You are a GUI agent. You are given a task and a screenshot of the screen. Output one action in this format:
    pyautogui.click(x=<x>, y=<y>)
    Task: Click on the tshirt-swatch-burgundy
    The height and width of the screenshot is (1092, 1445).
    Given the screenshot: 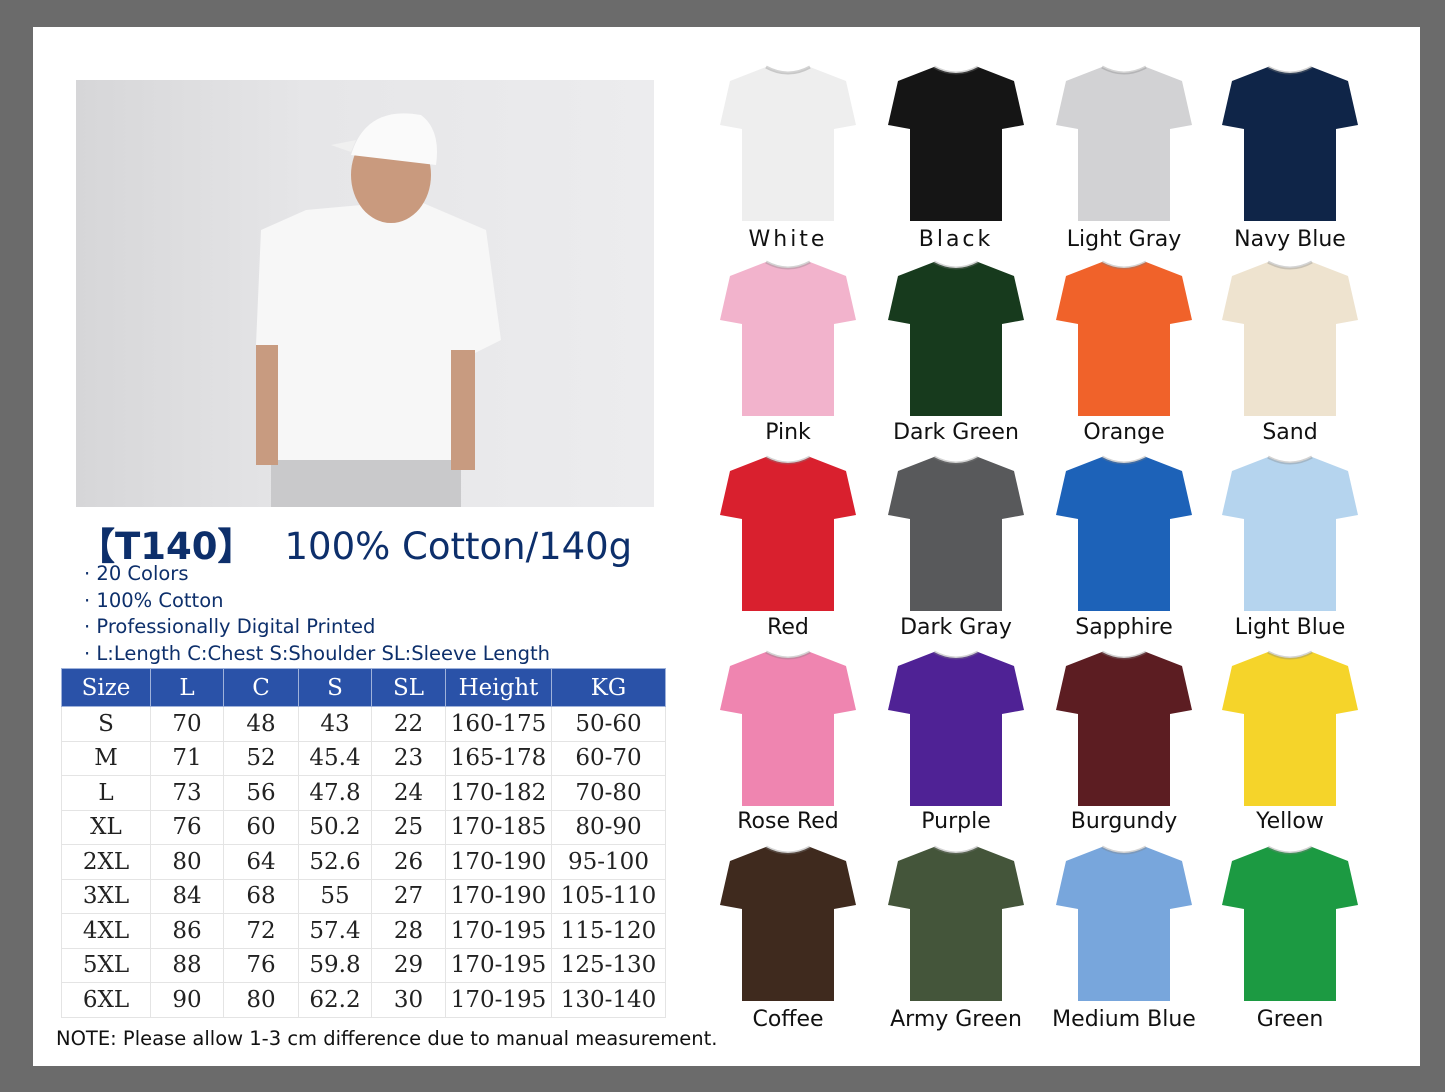 What is the action you would take?
    pyautogui.click(x=1124, y=728)
    